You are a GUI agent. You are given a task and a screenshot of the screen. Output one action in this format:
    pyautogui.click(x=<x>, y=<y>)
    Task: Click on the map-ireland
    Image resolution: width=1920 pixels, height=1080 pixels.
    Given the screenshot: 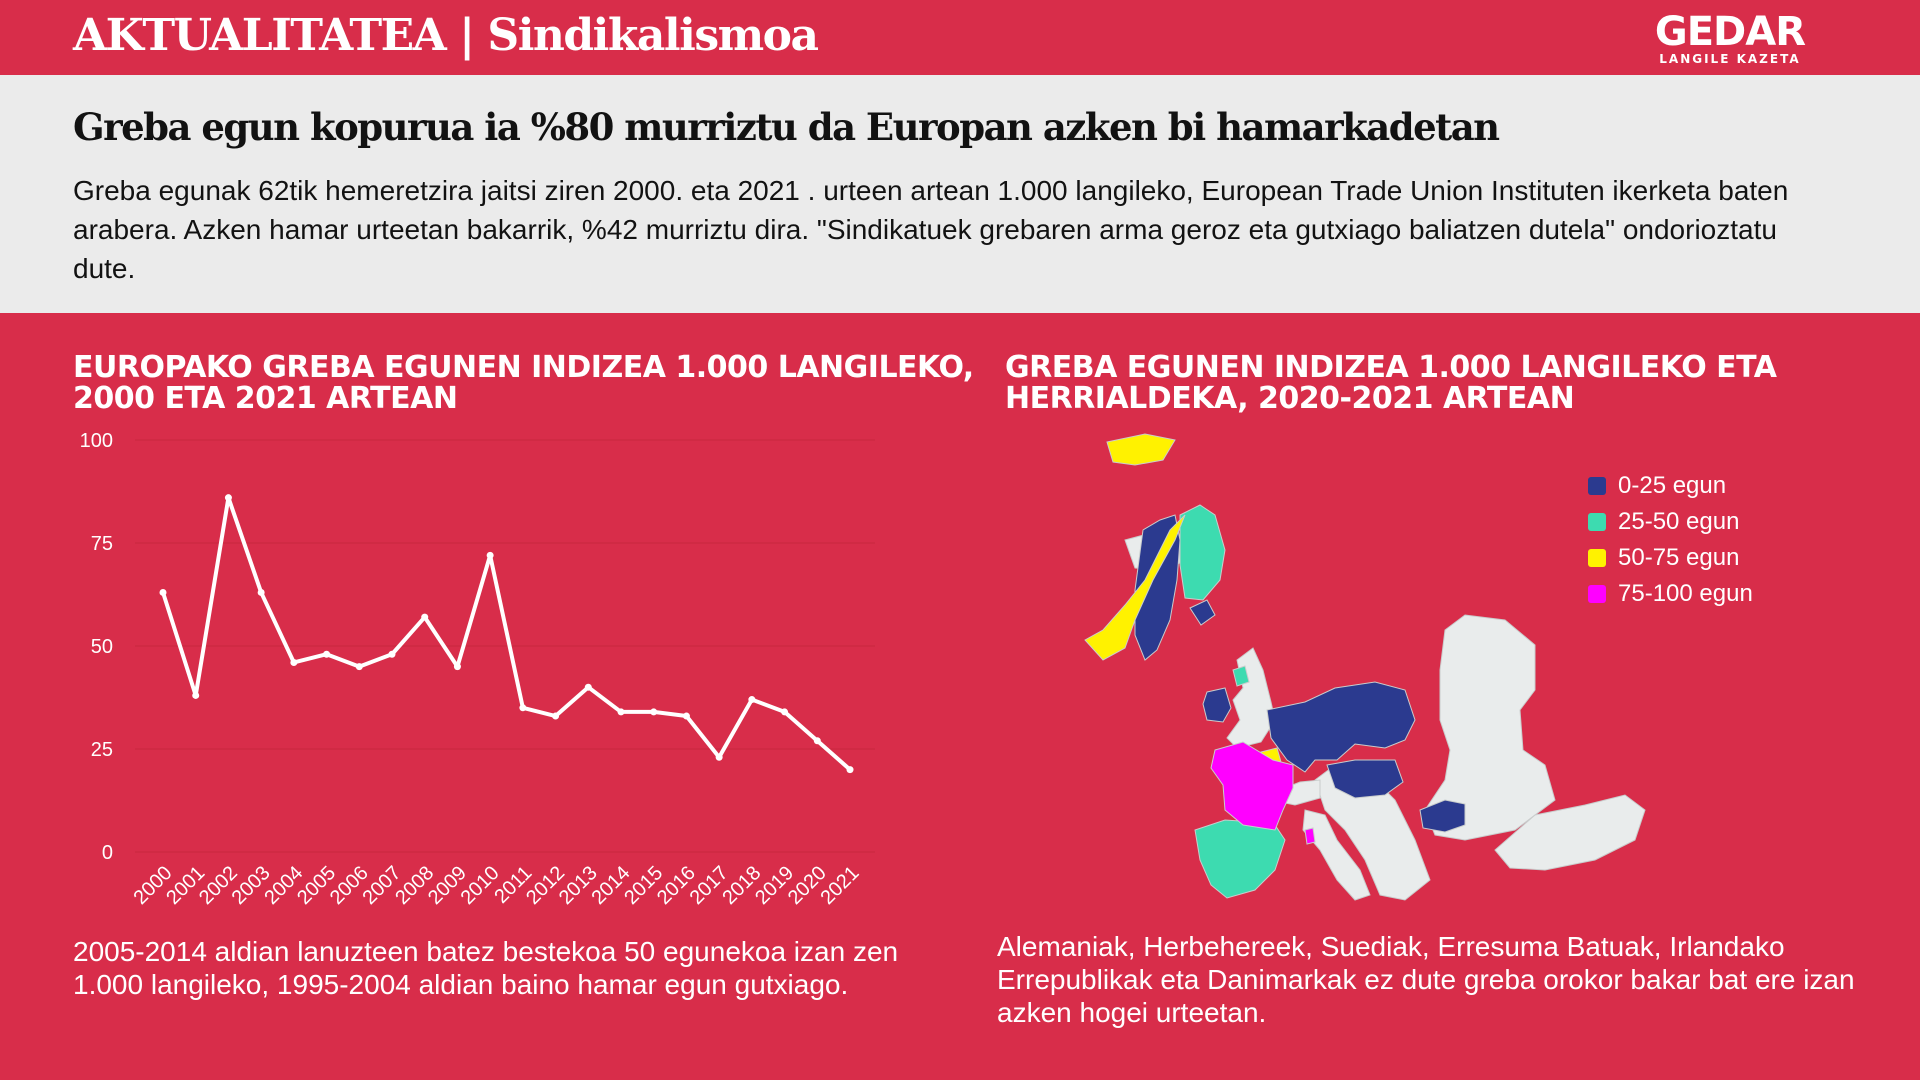 What is the action you would take?
    pyautogui.click(x=1217, y=705)
    